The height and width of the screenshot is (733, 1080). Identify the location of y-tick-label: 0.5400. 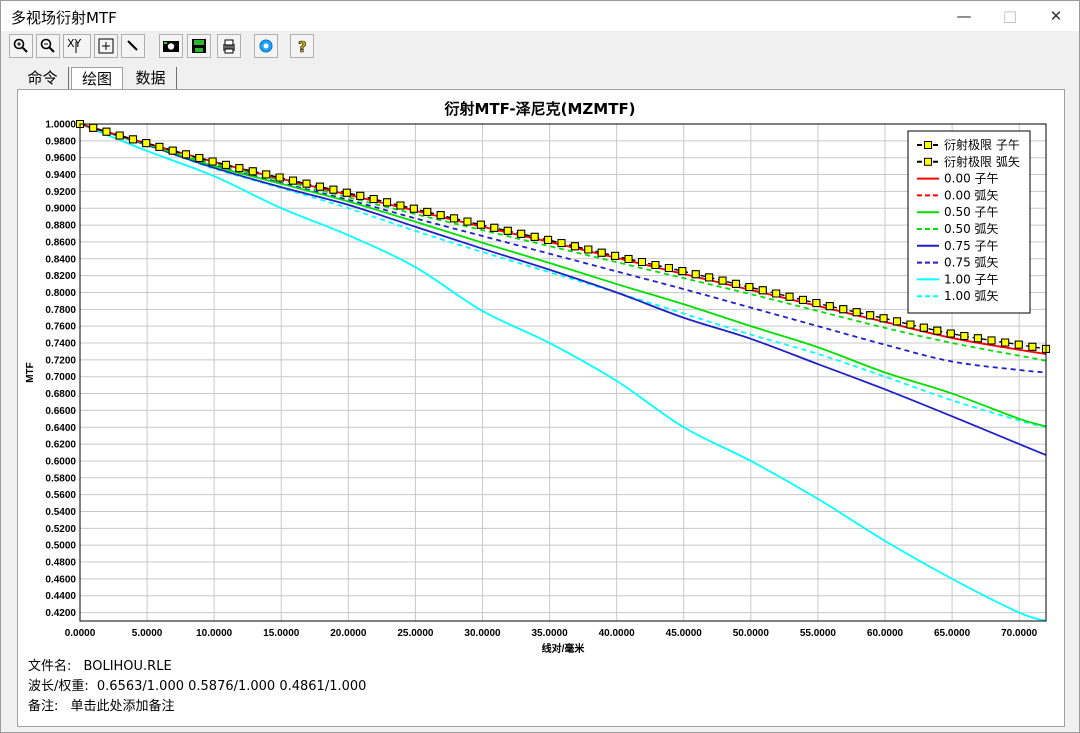
(60, 512).